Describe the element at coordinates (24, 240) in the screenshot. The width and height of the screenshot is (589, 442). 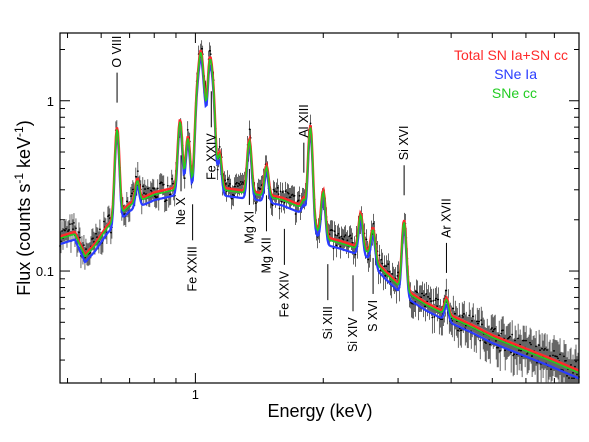
I see `y-axis-title-main: Flux (counts s` at that location.